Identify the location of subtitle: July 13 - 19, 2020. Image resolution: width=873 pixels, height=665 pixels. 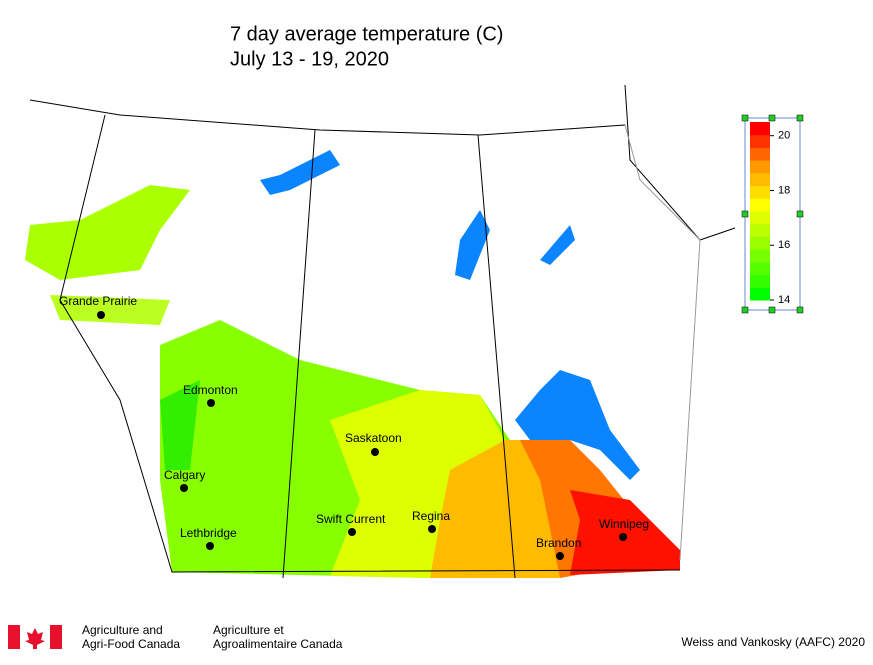
(309, 59).